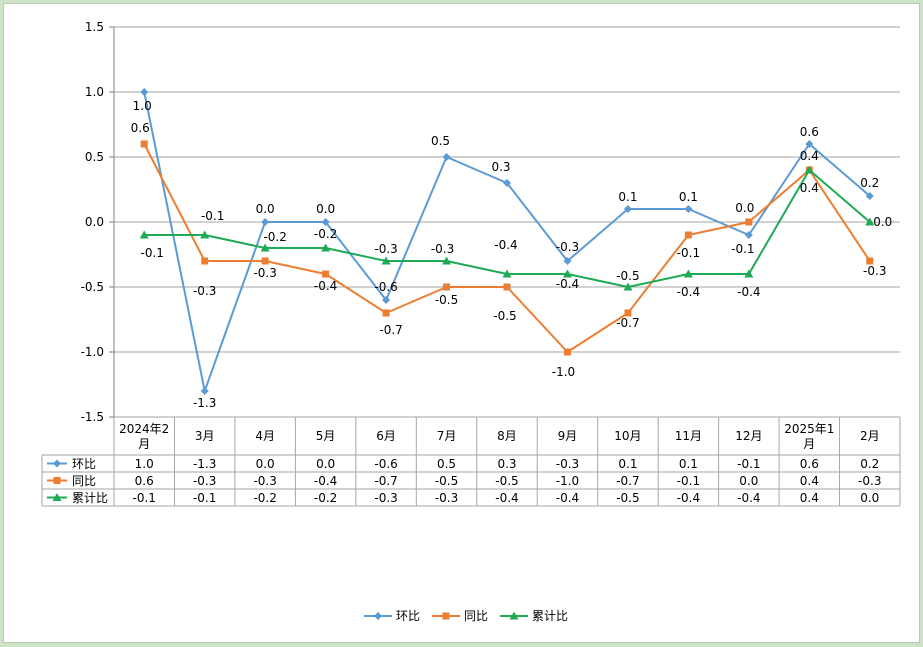 This screenshot has height=647, width=923. I want to click on legend-entry: 累计比, so click(550, 616).